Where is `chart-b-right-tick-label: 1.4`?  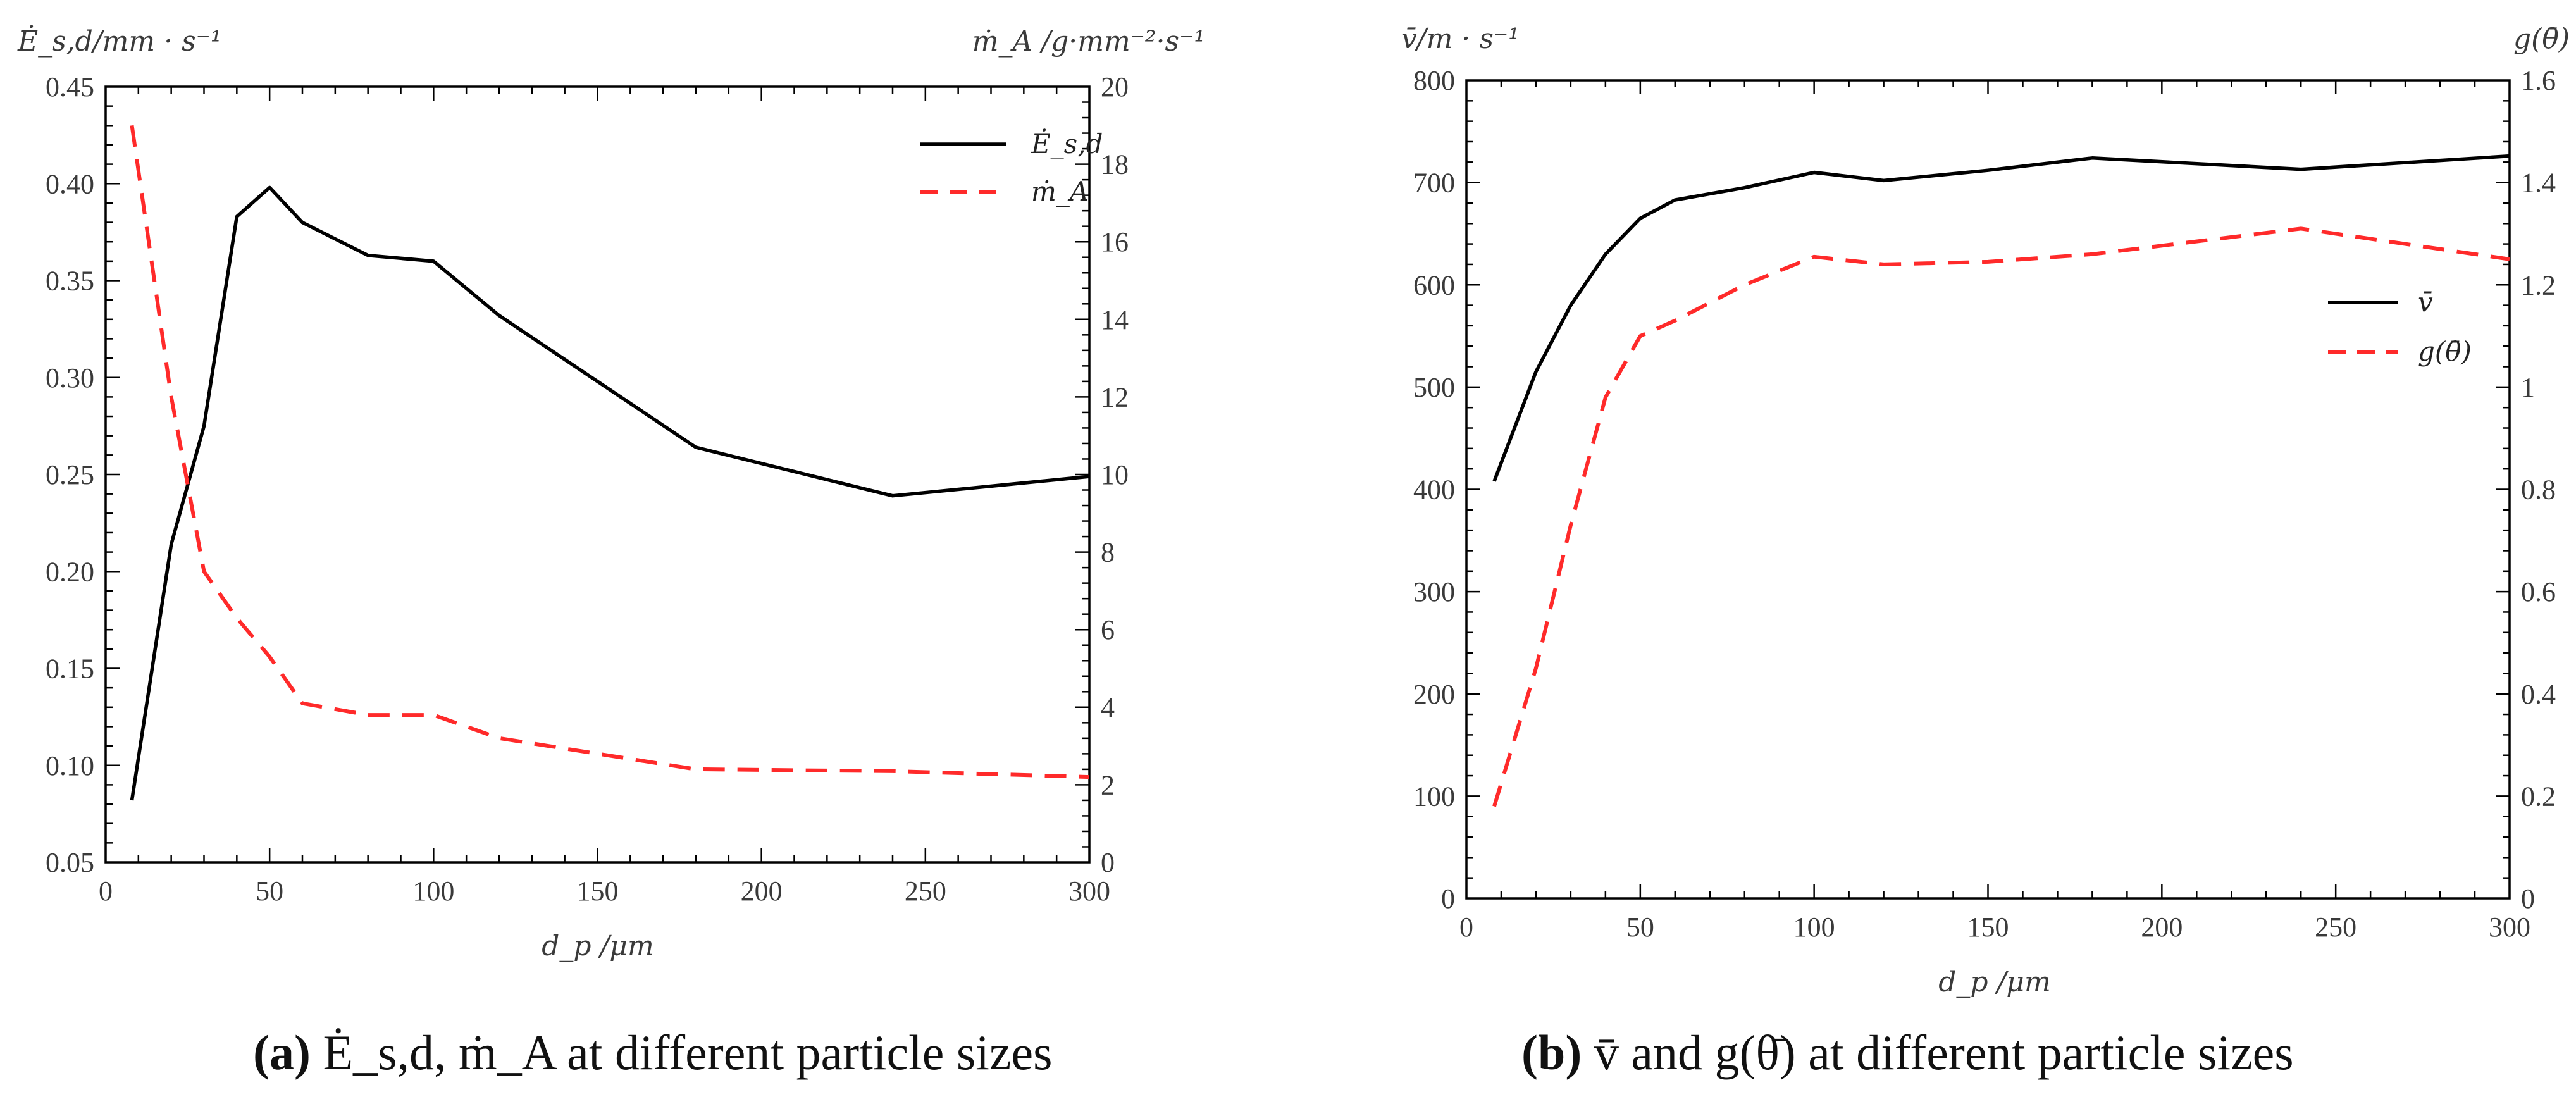 chart-b-right-tick-label: 1.4 is located at coordinates (2539, 183).